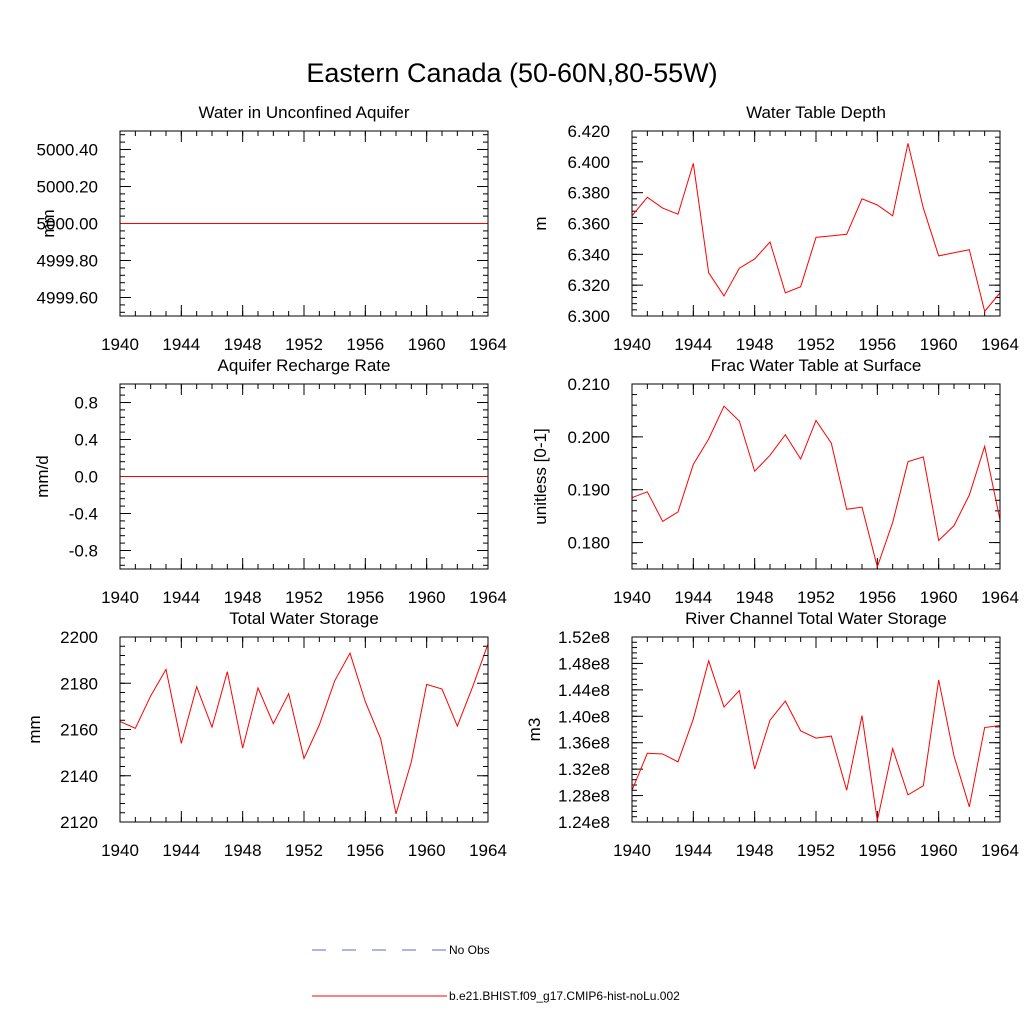  What do you see at coordinates (469, 950) in the screenshot?
I see `legend-label-no-obs: No Obs` at bounding box center [469, 950].